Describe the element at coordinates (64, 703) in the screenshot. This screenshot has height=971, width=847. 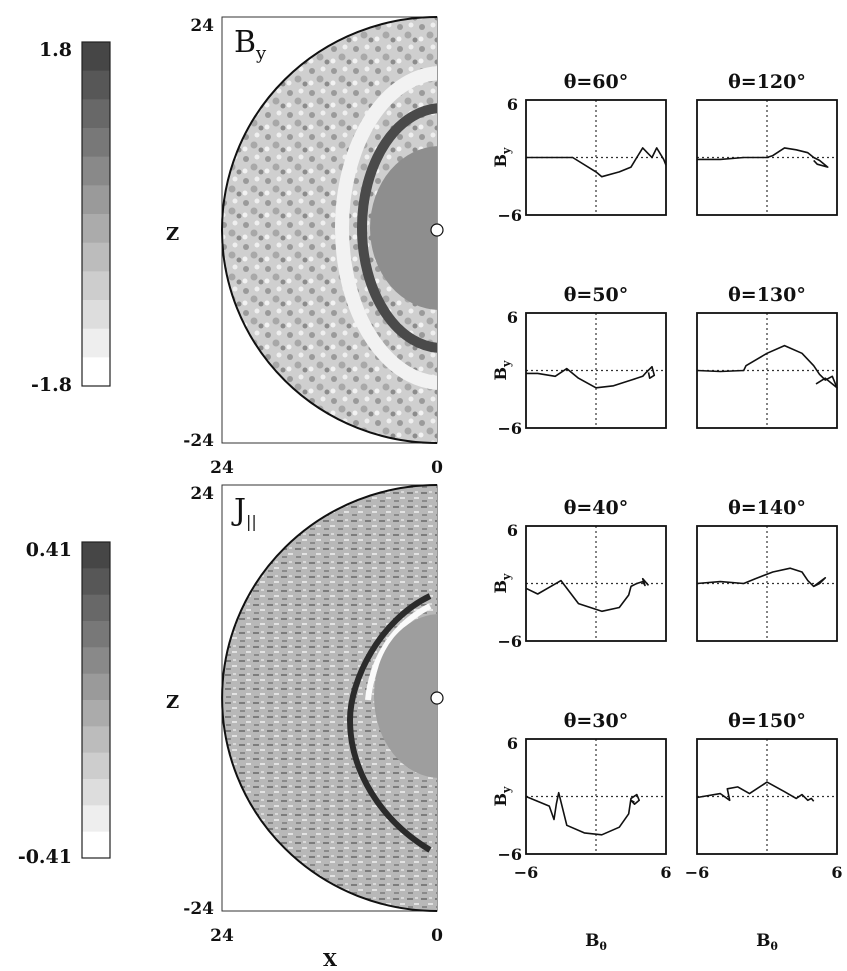
I see `colorbar-jpar: 0.41 -0.41` at that location.